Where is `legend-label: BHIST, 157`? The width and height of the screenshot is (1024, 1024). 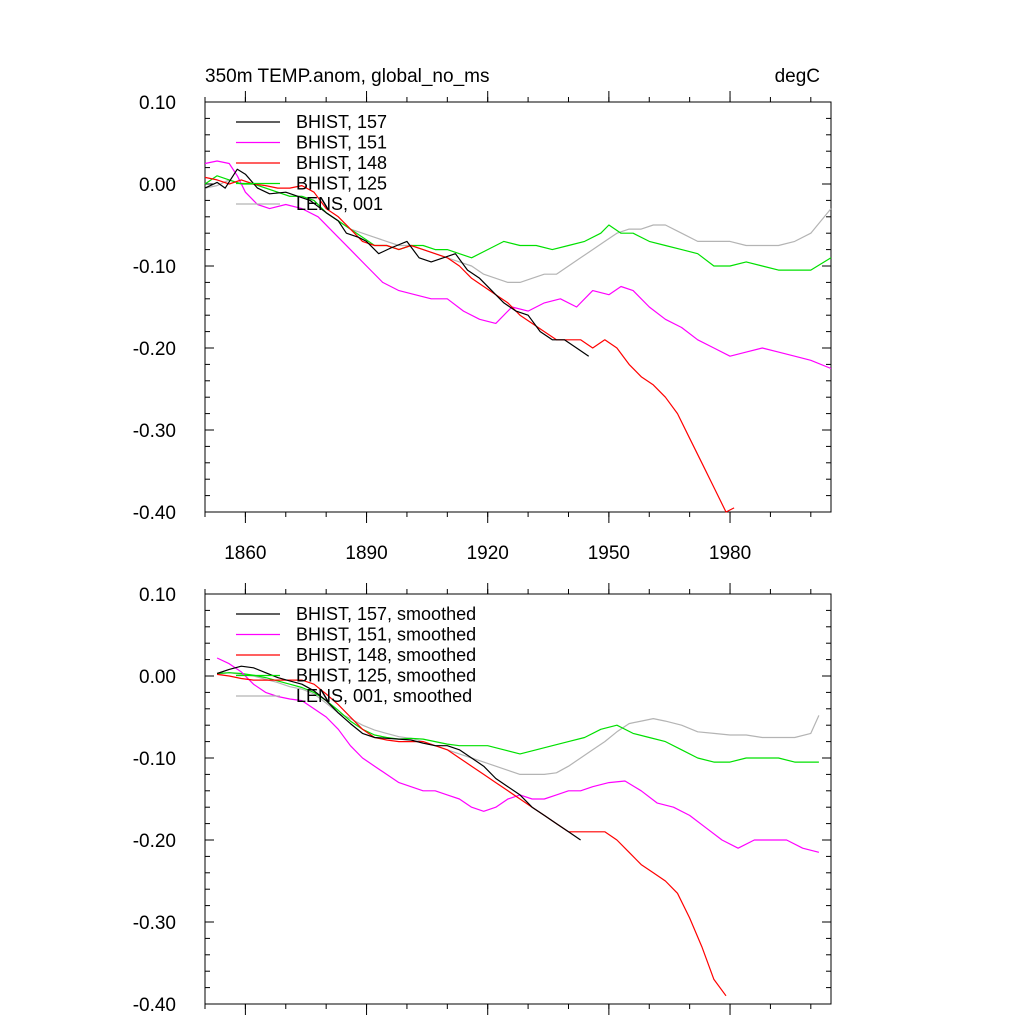
legend-label: BHIST, 157 is located at coordinates (341, 122).